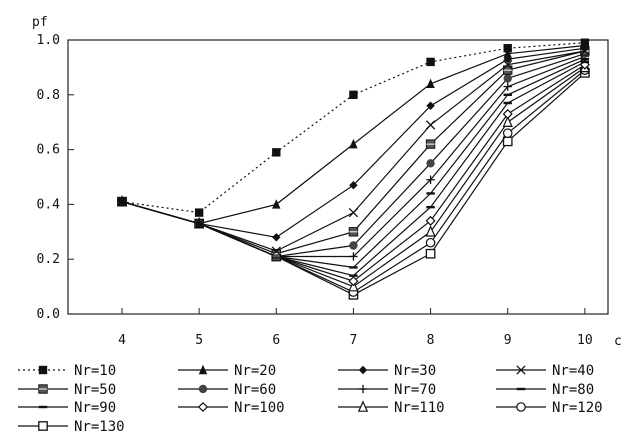  Describe the element at coordinates (55, 177) in the screenshot. I see `y-axis: 0.0 0.2 0.4 0.6 0.8 1.0` at that location.